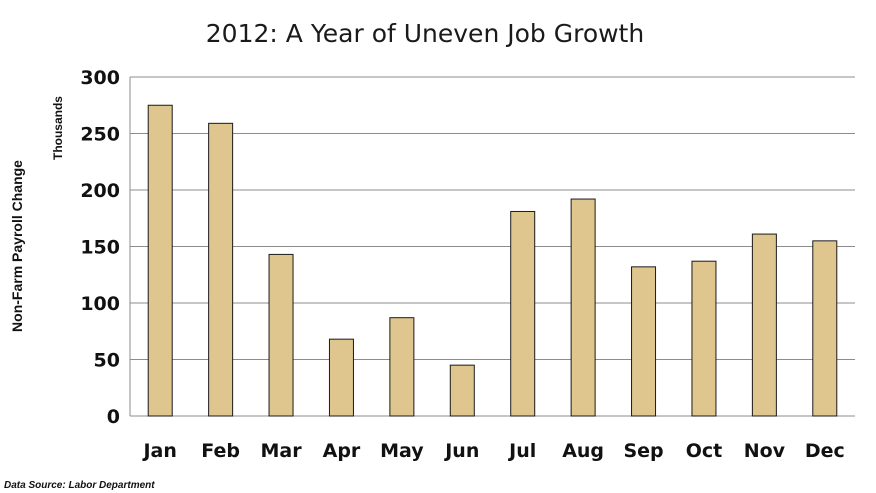  I want to click on y-tick-label: 50, so click(107, 361).